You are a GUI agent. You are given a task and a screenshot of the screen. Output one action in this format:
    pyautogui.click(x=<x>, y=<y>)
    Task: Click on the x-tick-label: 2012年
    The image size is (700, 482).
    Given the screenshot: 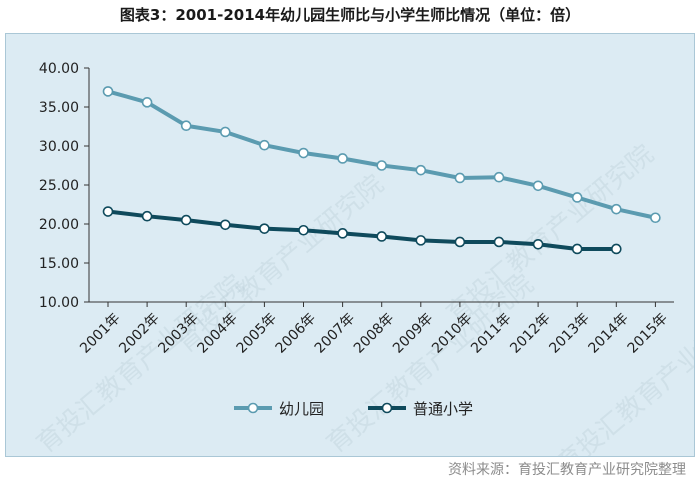 What is the action you would take?
    pyautogui.click(x=530, y=333)
    